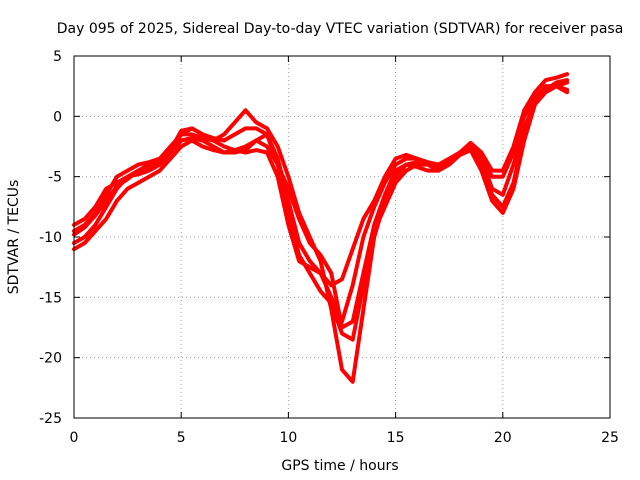  What do you see at coordinates (57, 57) in the screenshot?
I see `y-tick-label: 5` at bounding box center [57, 57].